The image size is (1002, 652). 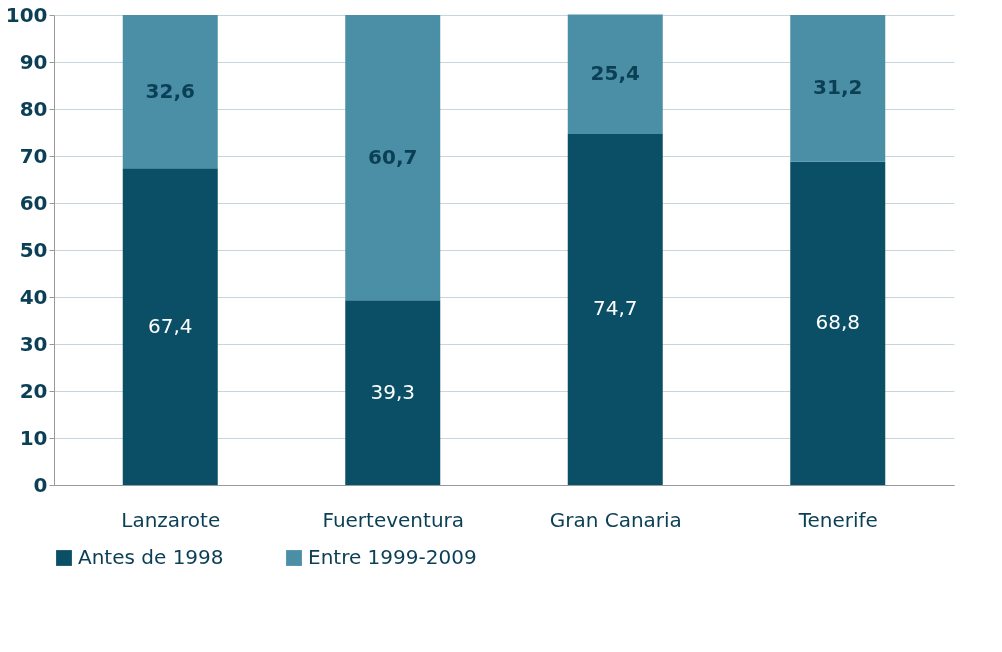 I want to click on legend-label: Entre 1999-2009, so click(x=392, y=557).